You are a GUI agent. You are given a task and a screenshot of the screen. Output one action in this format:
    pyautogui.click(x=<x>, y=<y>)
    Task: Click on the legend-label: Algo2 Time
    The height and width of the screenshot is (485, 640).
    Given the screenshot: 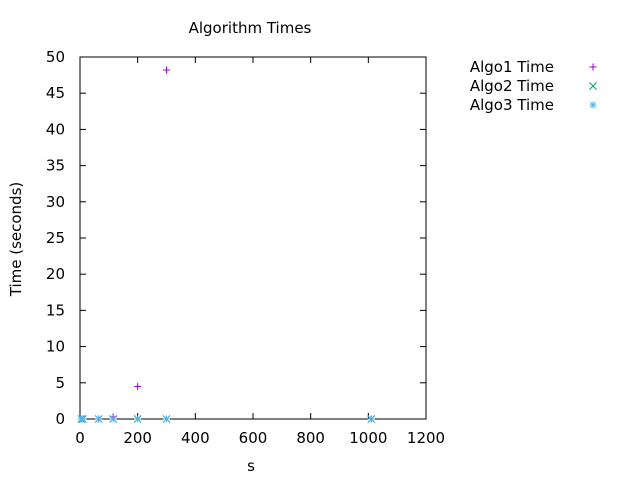 What is the action you would take?
    pyautogui.click(x=512, y=86)
    